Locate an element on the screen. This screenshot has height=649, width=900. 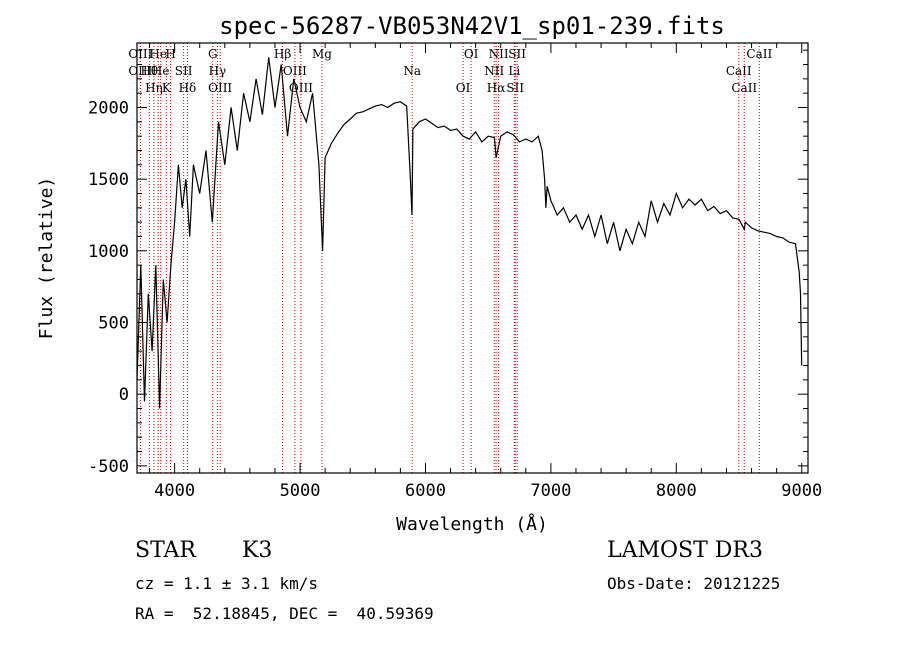
line-label: Hγ is located at coordinates (218, 71).